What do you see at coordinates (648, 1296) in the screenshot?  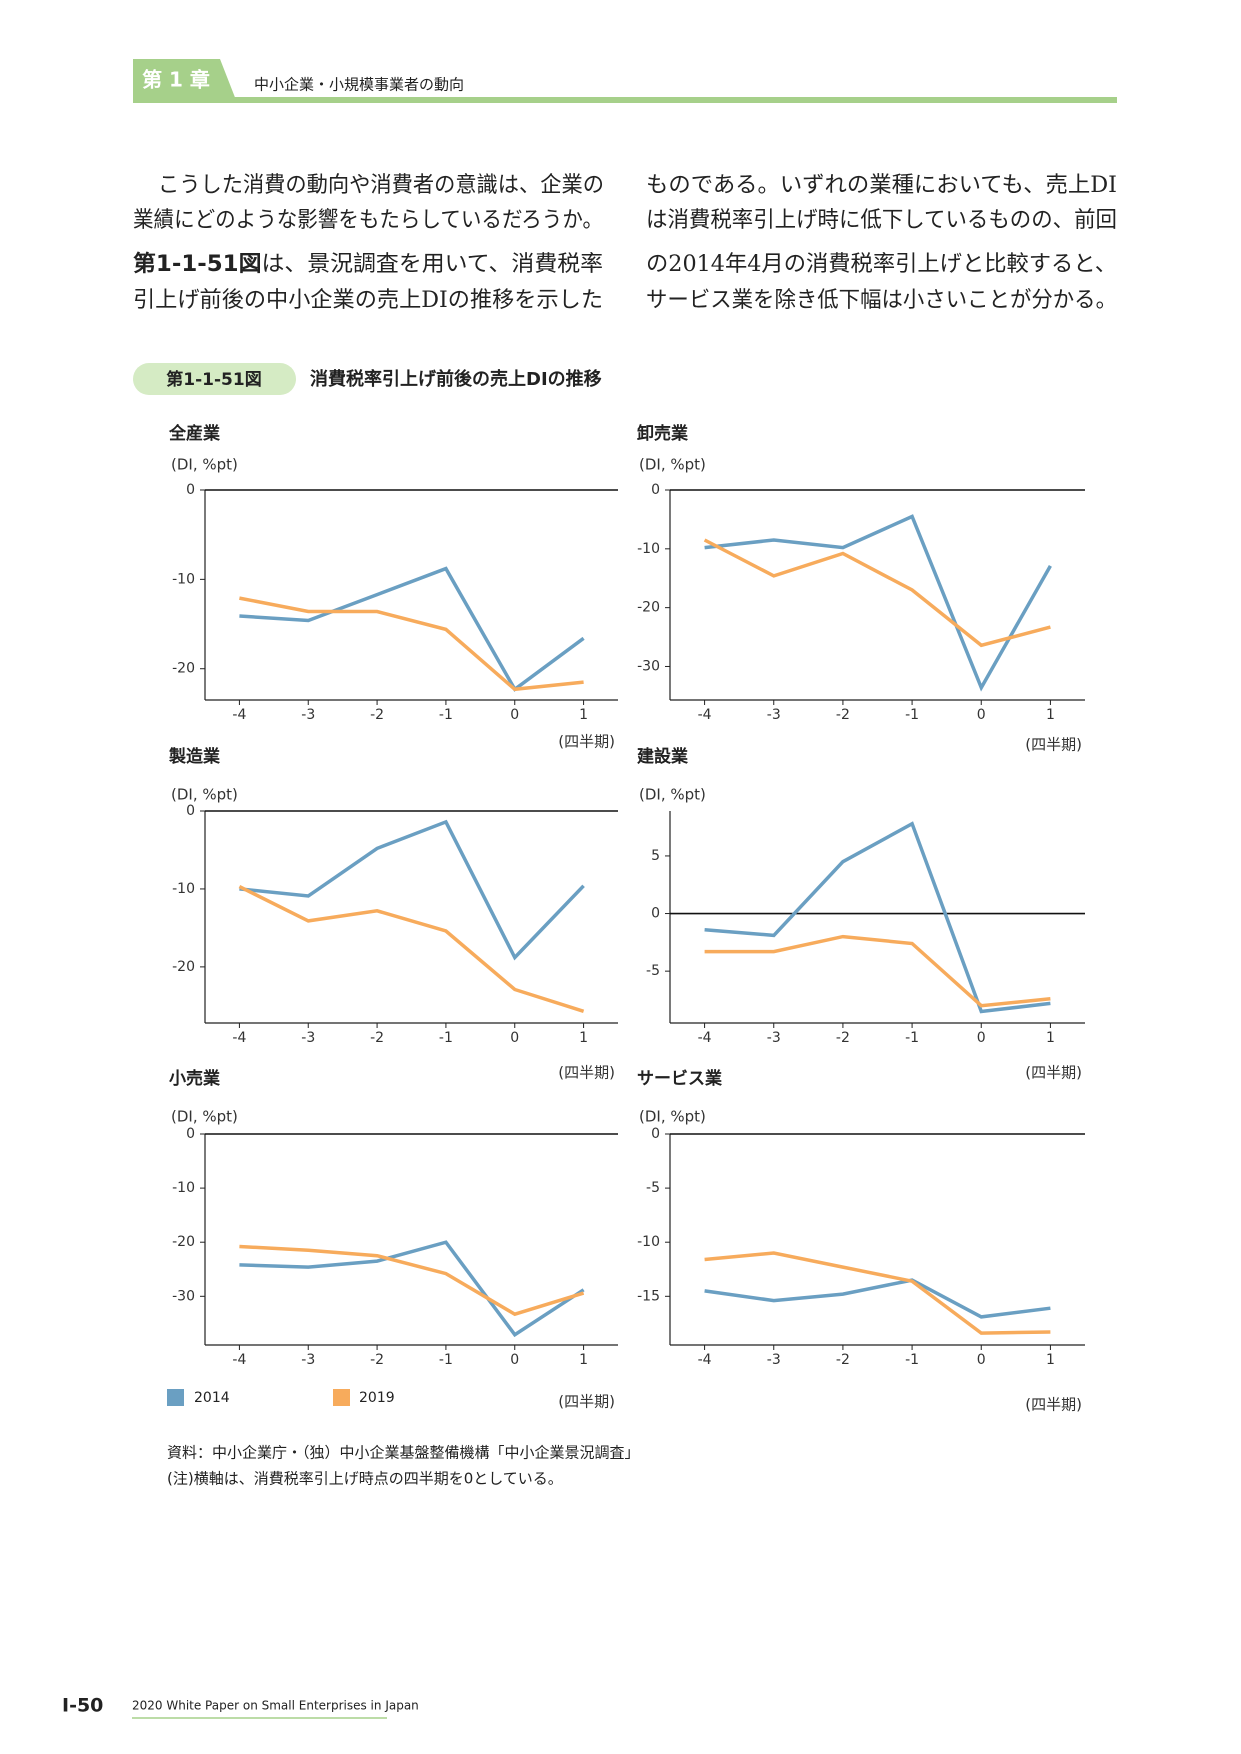 I see `y-tick-label: -15` at bounding box center [648, 1296].